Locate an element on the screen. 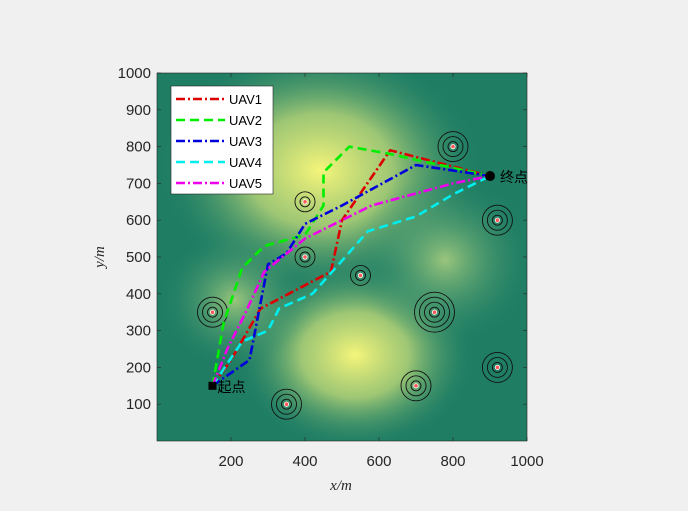  legend-label-uav2: UAV2 is located at coordinates (245, 120).